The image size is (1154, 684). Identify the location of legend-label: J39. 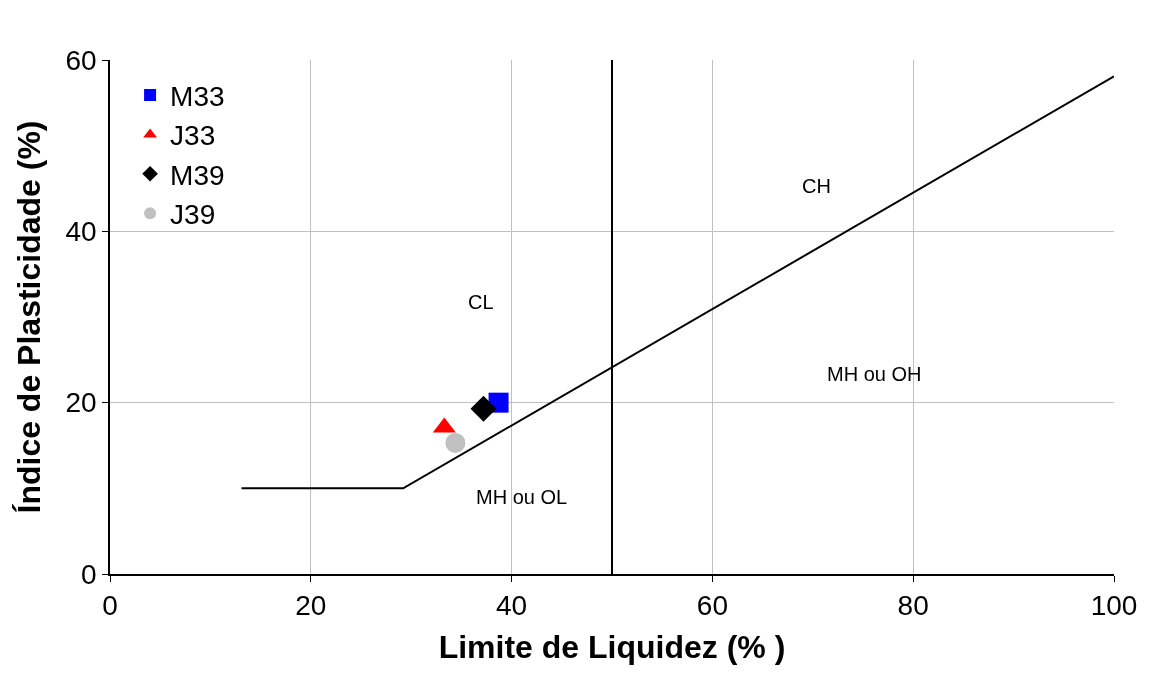
(193, 215).